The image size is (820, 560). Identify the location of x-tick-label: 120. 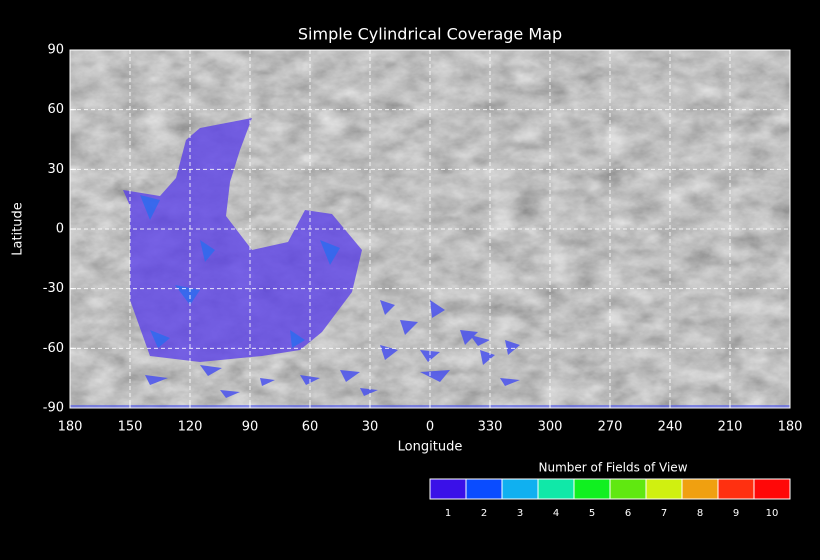
(190, 427).